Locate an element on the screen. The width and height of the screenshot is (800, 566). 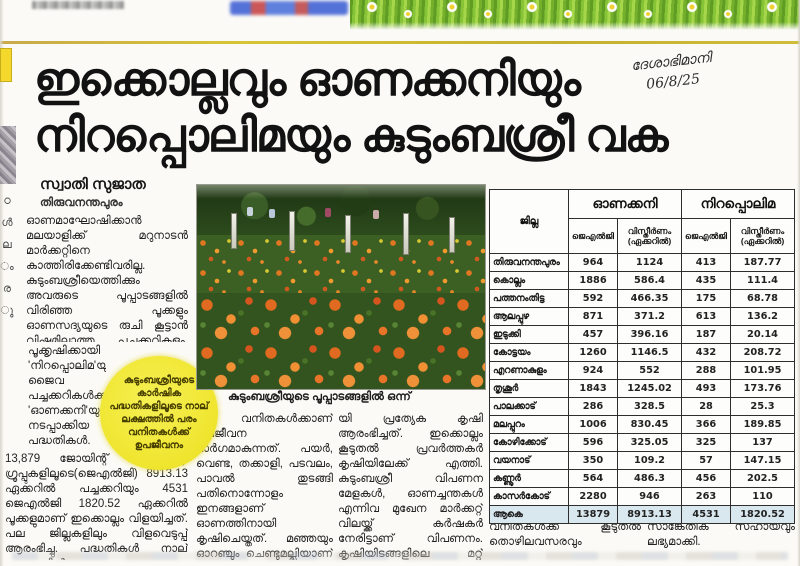
district-cell: തിരുവനന്തപുരം is located at coordinates (529, 262).